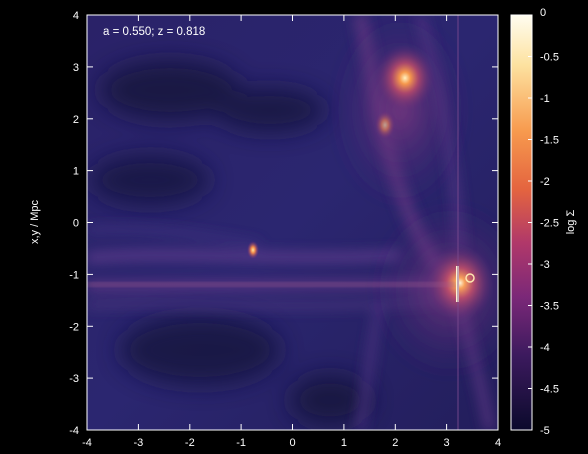  What do you see at coordinates (545, 431) in the screenshot?
I see `colorbar-tick-label: -5` at bounding box center [545, 431].